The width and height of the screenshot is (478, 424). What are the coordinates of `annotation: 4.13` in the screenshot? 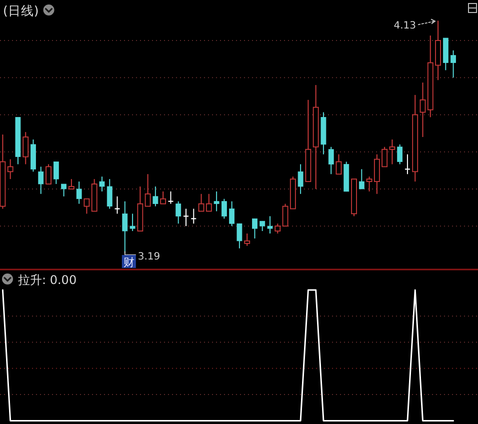 It's located at (405, 26).